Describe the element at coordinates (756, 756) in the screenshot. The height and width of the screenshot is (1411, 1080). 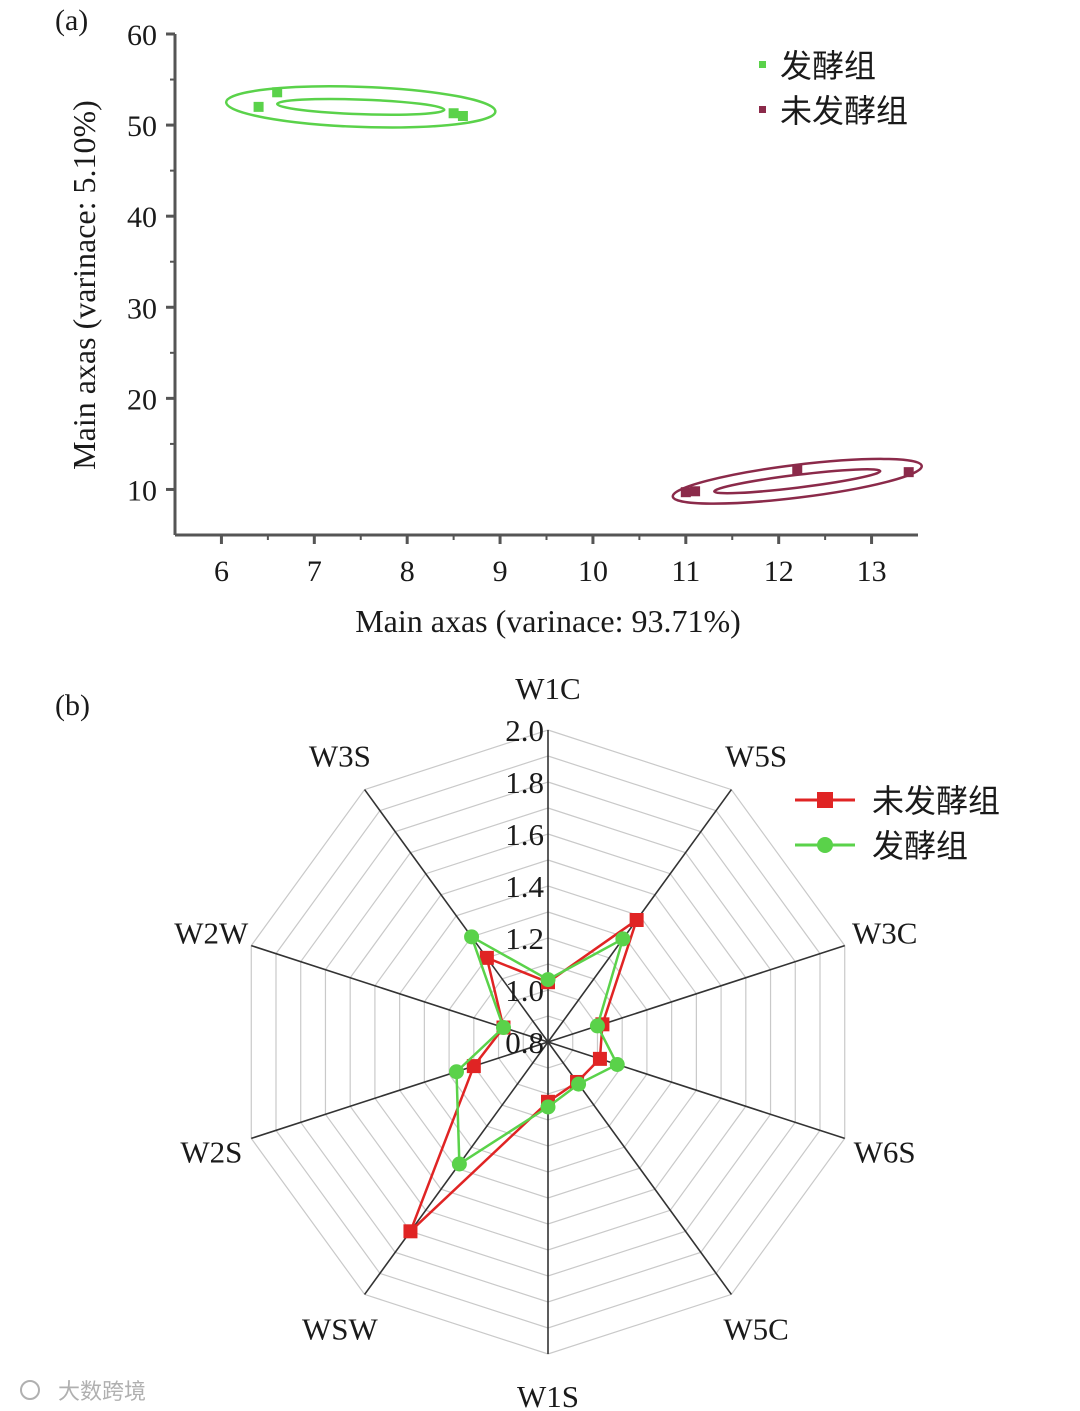
I see `radar-axis-label: W5S` at that location.